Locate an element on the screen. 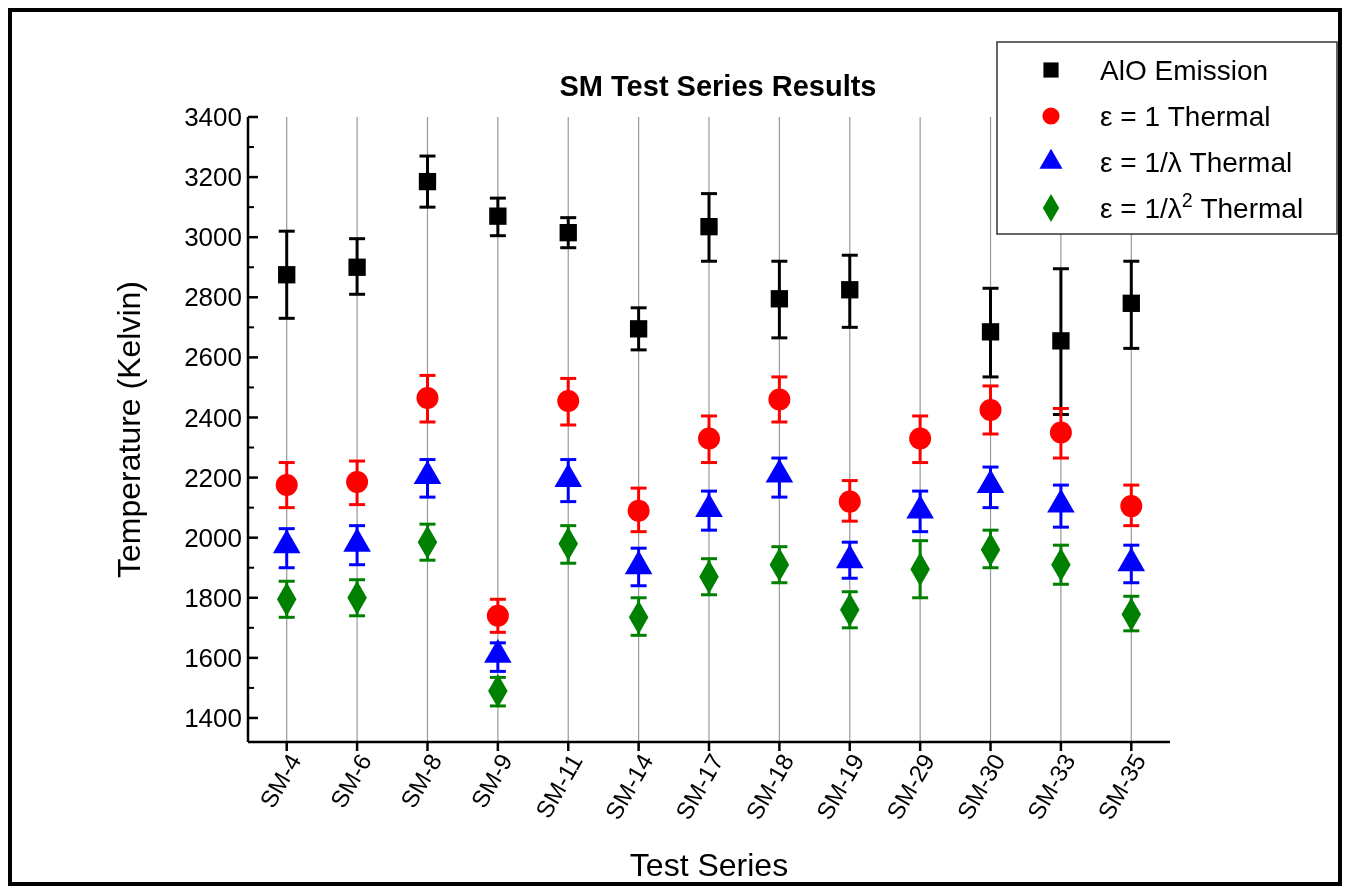 The height and width of the screenshot is (894, 1350). y-tick-label: 2200 is located at coordinates (213, 477).